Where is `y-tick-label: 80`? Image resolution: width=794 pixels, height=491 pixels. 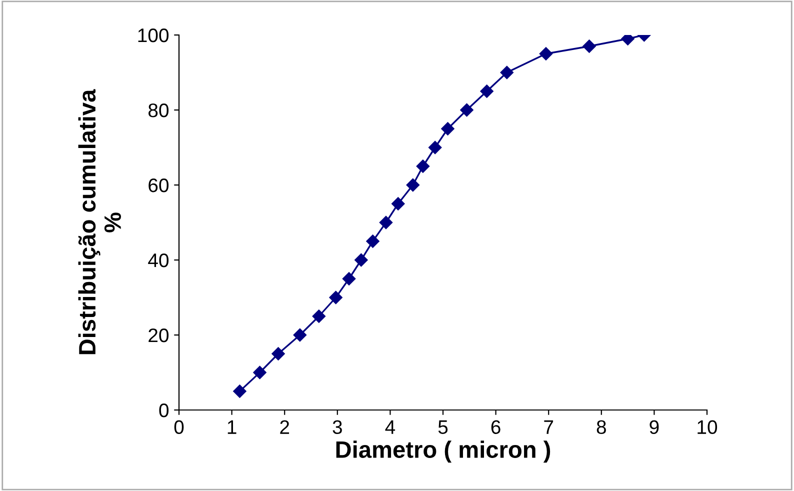
y-tick-label: 80 is located at coordinates (158, 110).